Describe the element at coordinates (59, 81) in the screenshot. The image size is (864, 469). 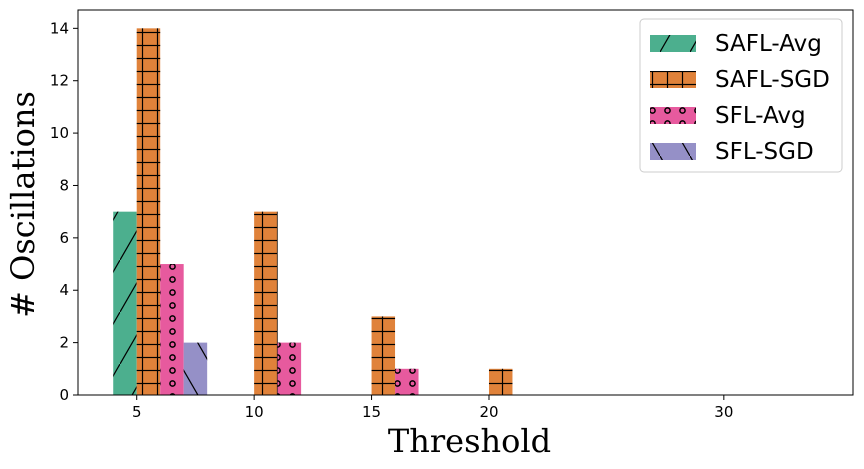
I see `y-tick-label: 12` at that location.